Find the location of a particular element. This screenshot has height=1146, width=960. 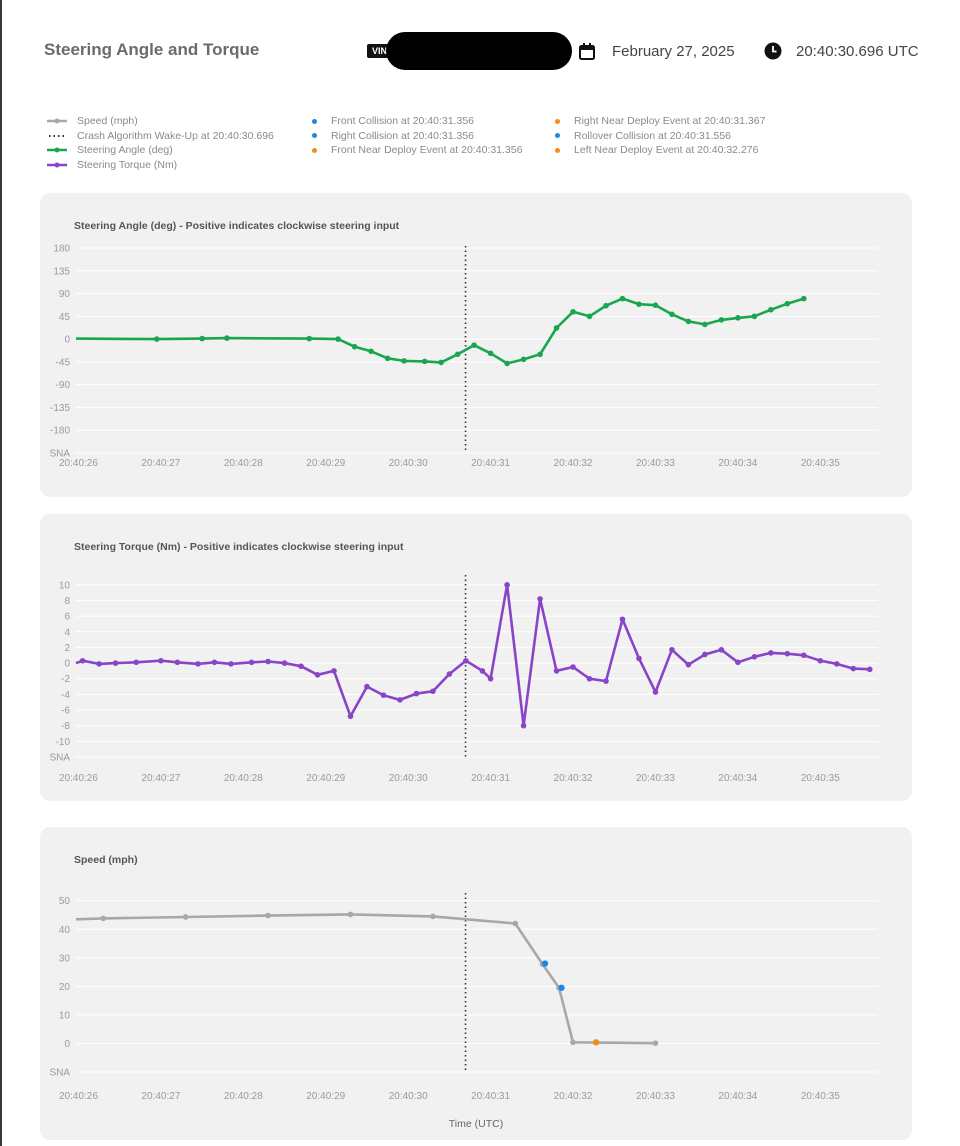

y-tick-label: 2 is located at coordinates (67, 648).